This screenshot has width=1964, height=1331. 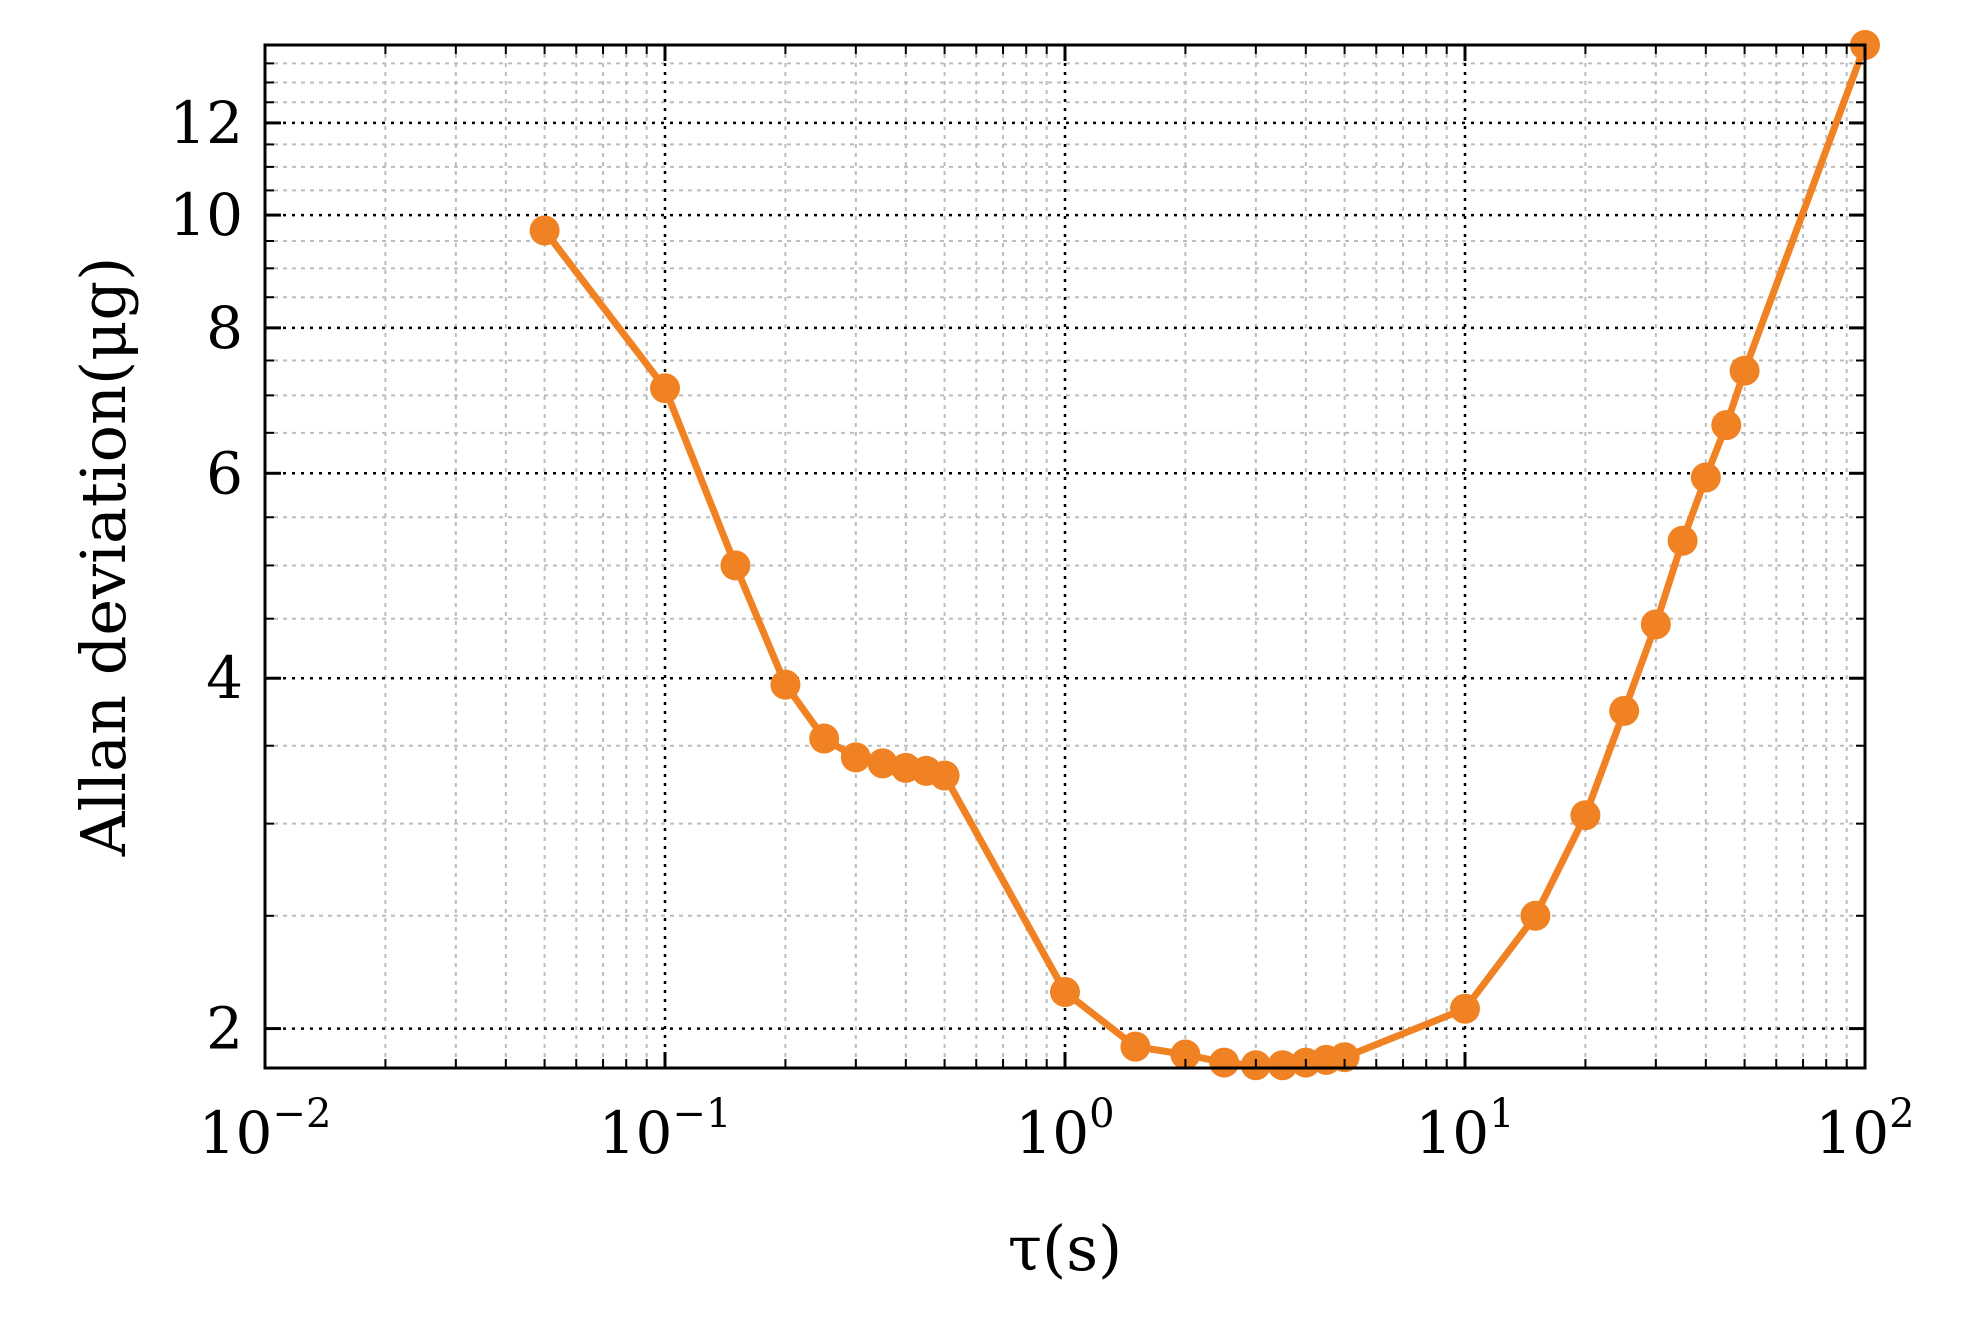 I want to click on x-tick-label: 10², so click(x=1864, y=1129).